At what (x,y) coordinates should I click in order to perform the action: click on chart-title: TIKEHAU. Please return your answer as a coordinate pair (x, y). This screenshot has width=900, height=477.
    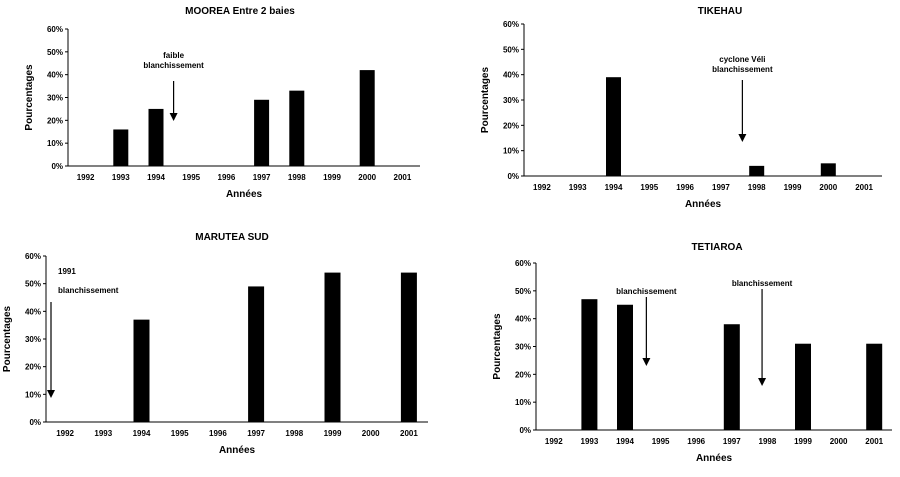
    Looking at the image, I should click on (720, 11).